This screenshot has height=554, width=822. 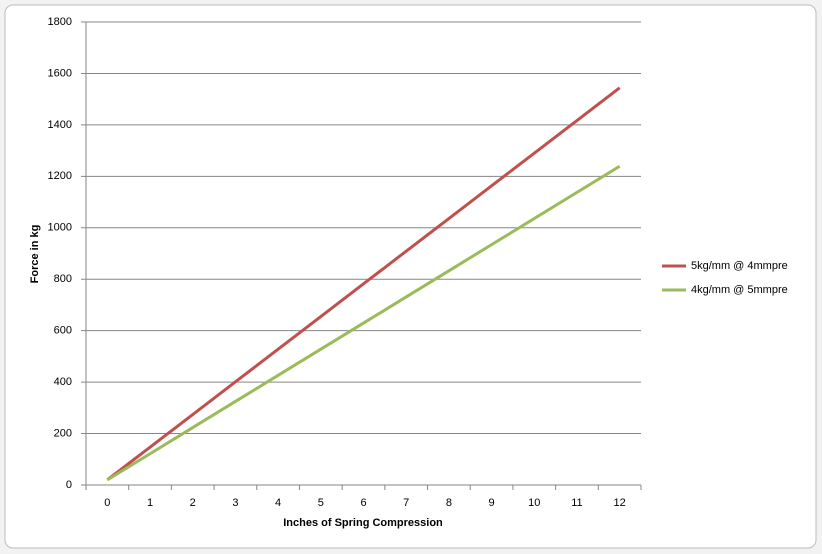 I want to click on y-tick-label: 1200, so click(x=60, y=176).